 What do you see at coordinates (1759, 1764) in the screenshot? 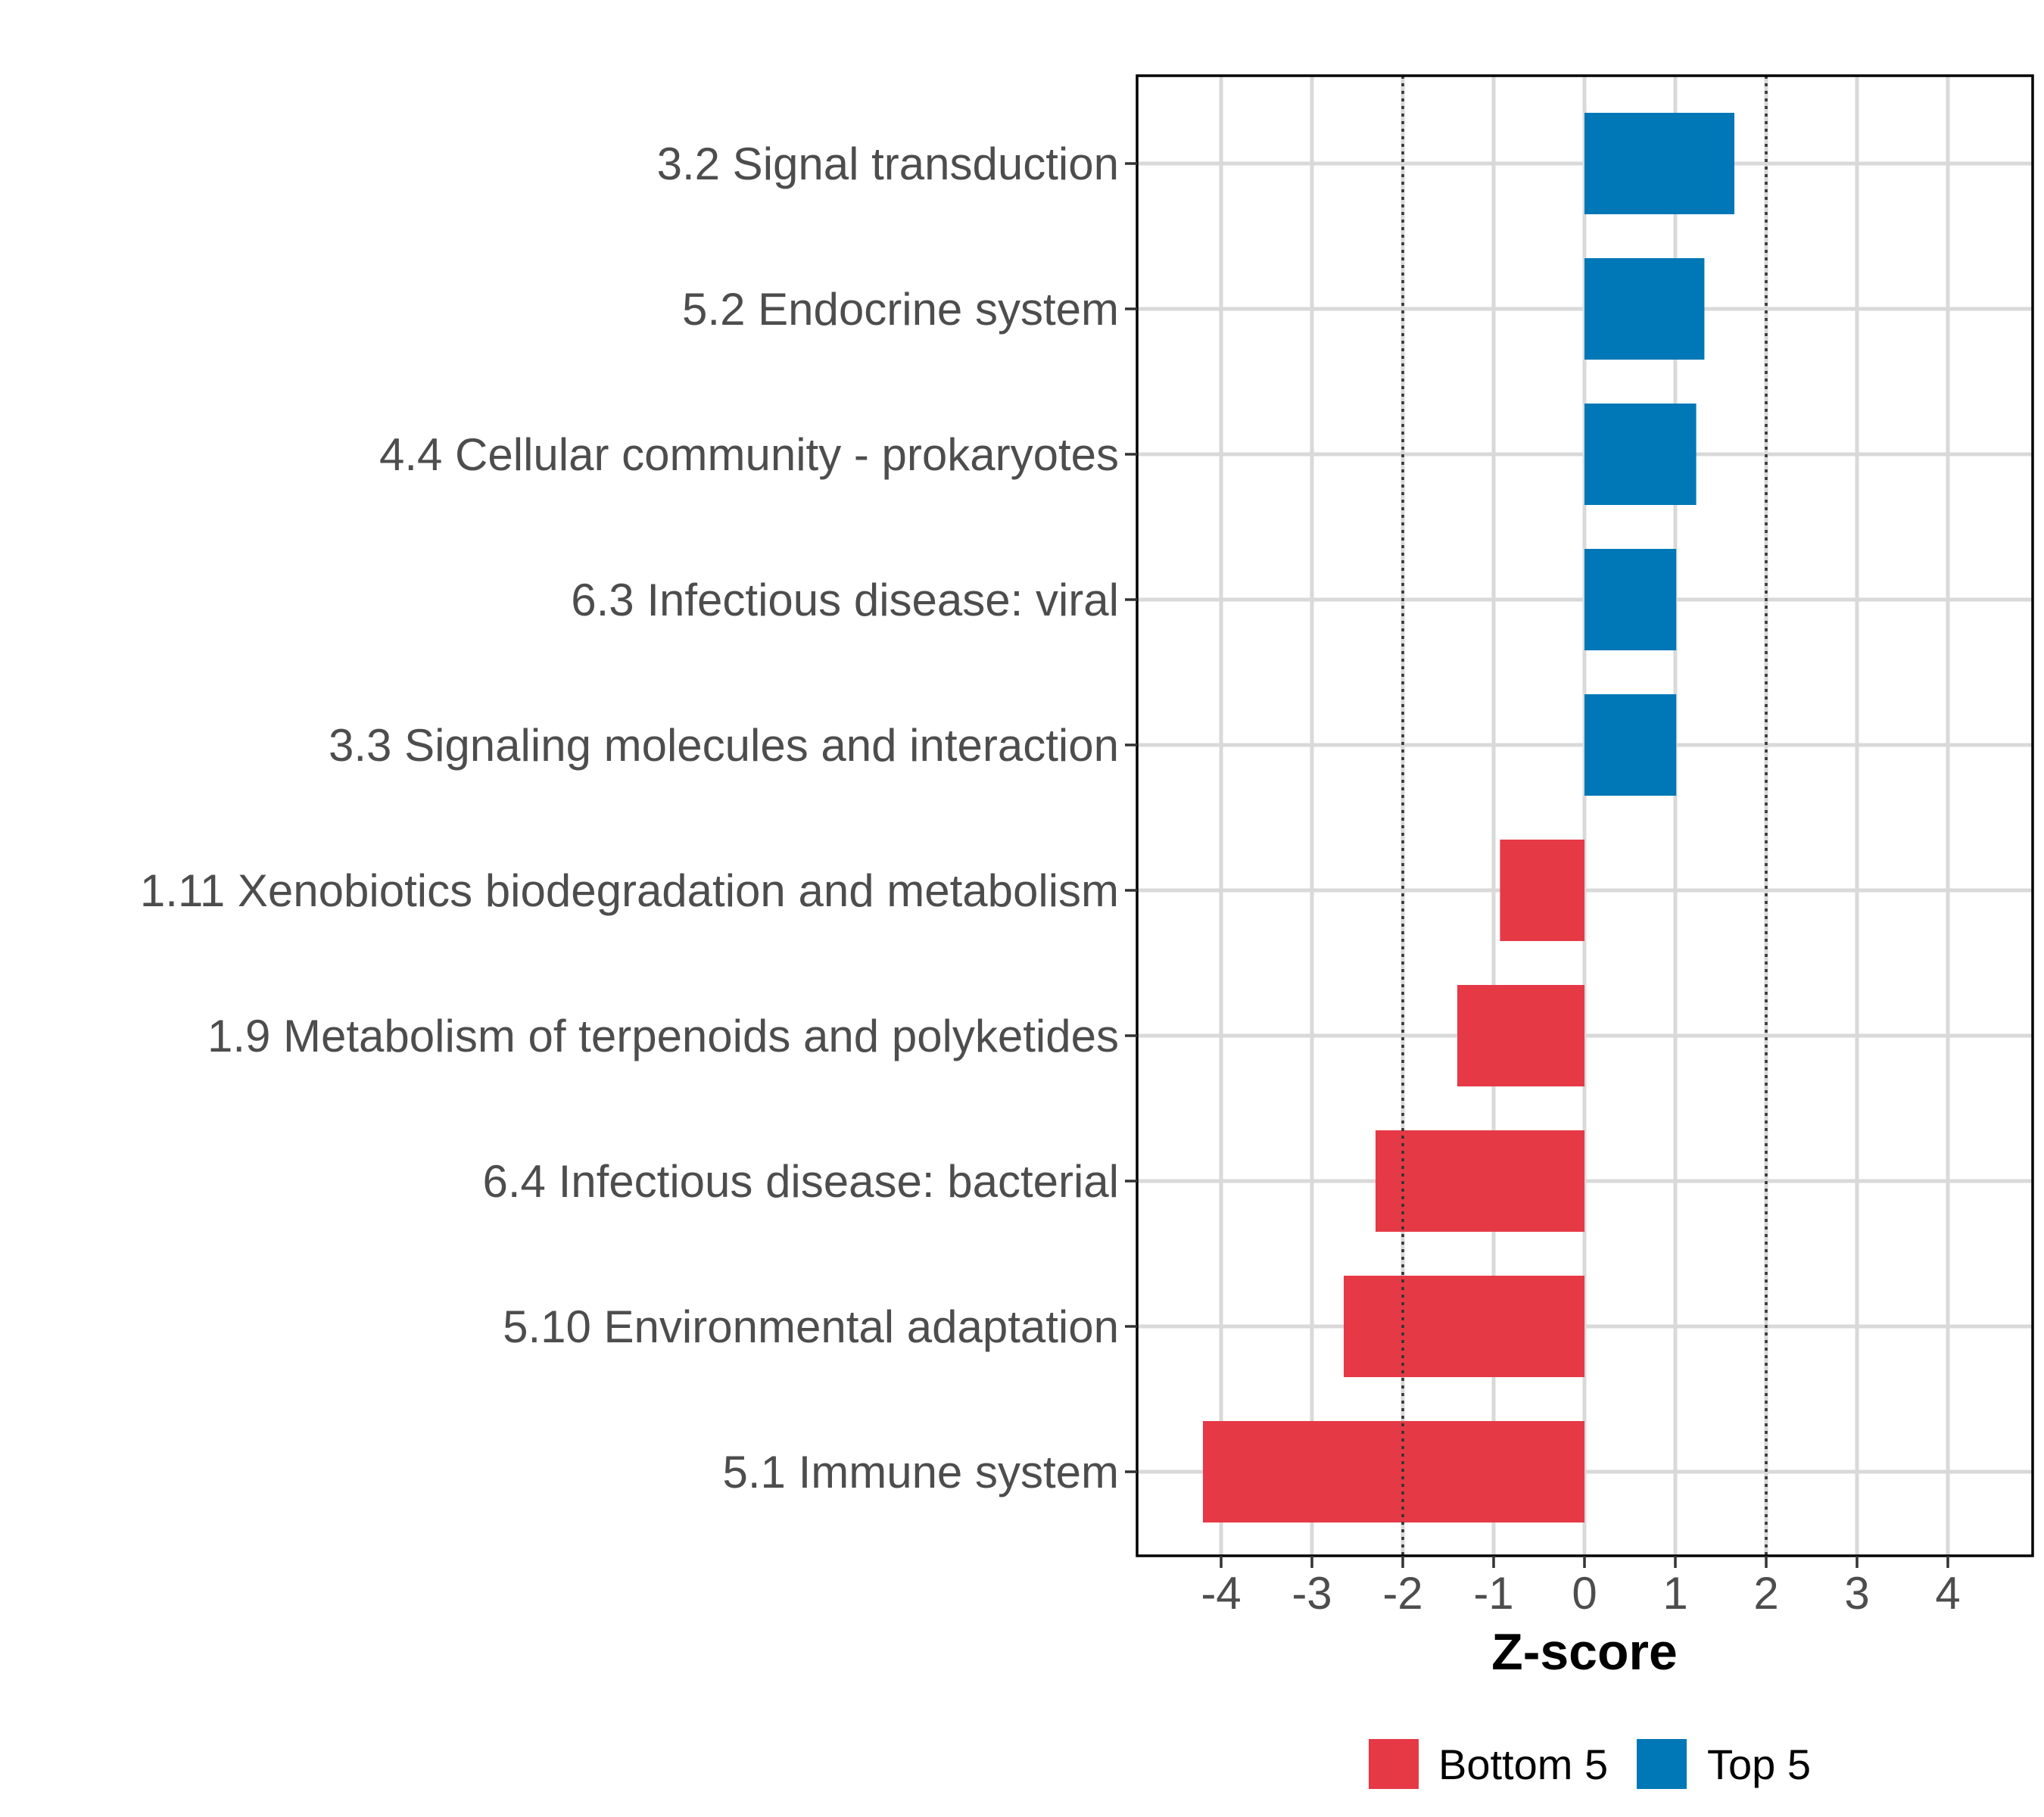
I see `legend-label-top-5: Top 5` at bounding box center [1759, 1764].